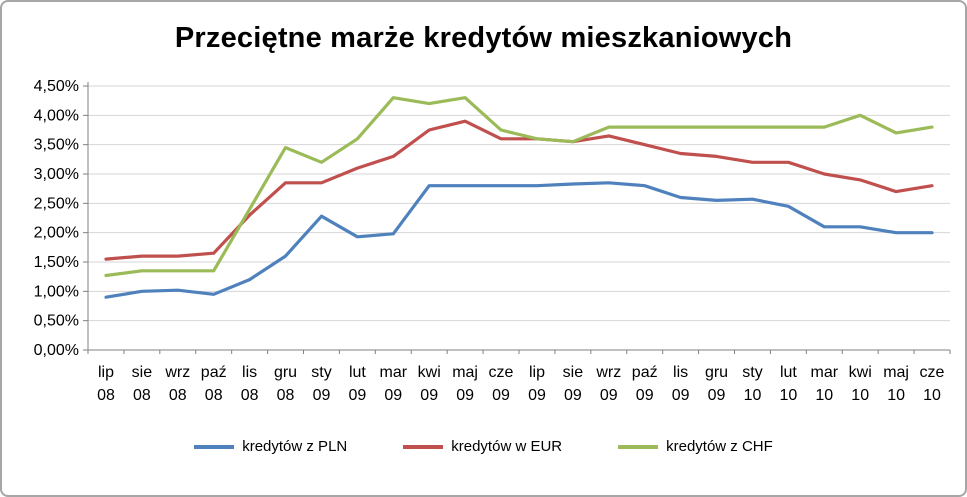 This screenshot has width=967, height=497. What do you see at coordinates (638, 446) in the screenshot?
I see `chf-line-swatch-icon` at bounding box center [638, 446].